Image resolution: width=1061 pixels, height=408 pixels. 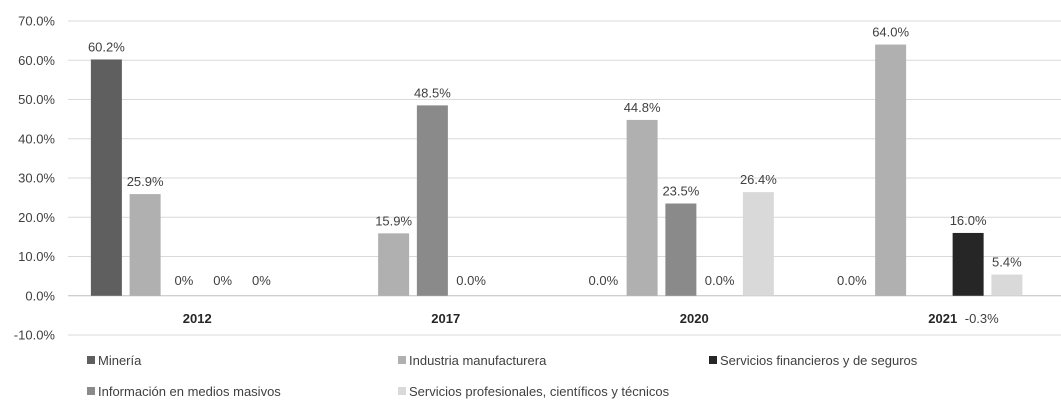 What do you see at coordinates (478, 360) in the screenshot?
I see `legend-label: Industria manufacturera` at bounding box center [478, 360].